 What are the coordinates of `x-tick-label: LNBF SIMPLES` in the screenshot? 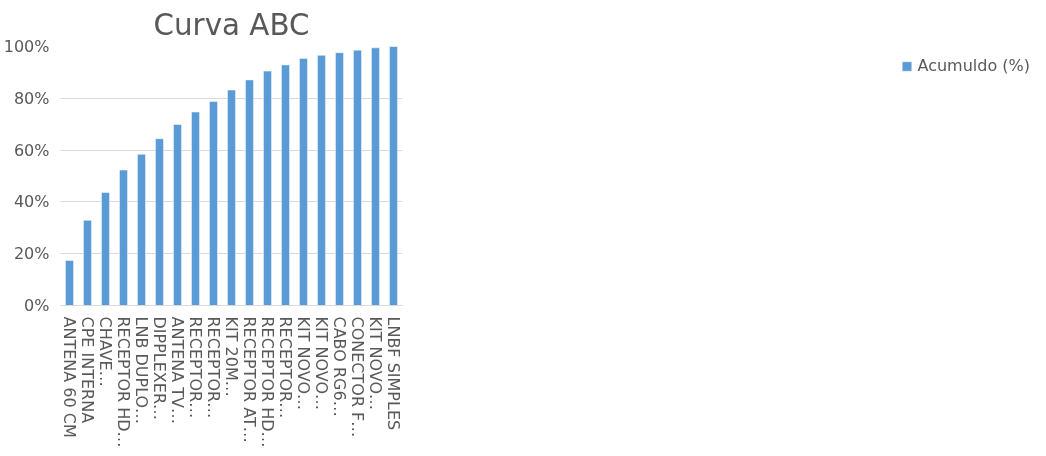 It's located at (393, 373).